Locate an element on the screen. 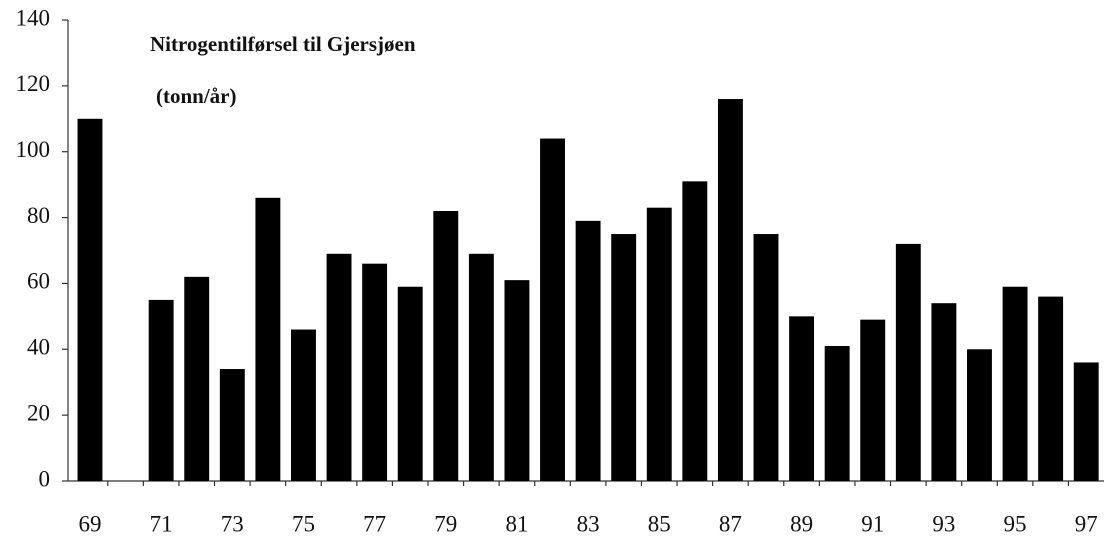 The width and height of the screenshot is (1105, 547). x-tick-label: 87 is located at coordinates (730, 523).